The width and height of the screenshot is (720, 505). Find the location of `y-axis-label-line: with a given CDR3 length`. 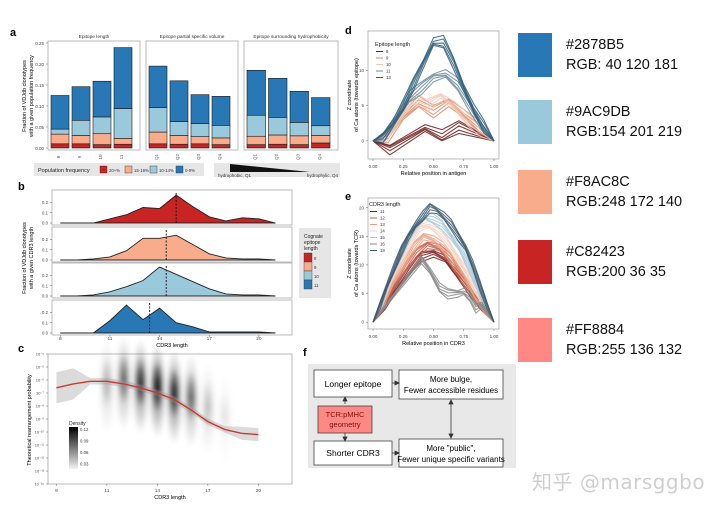

y-axis-label-line: with a given CDR3 length is located at coordinates (32, 258).